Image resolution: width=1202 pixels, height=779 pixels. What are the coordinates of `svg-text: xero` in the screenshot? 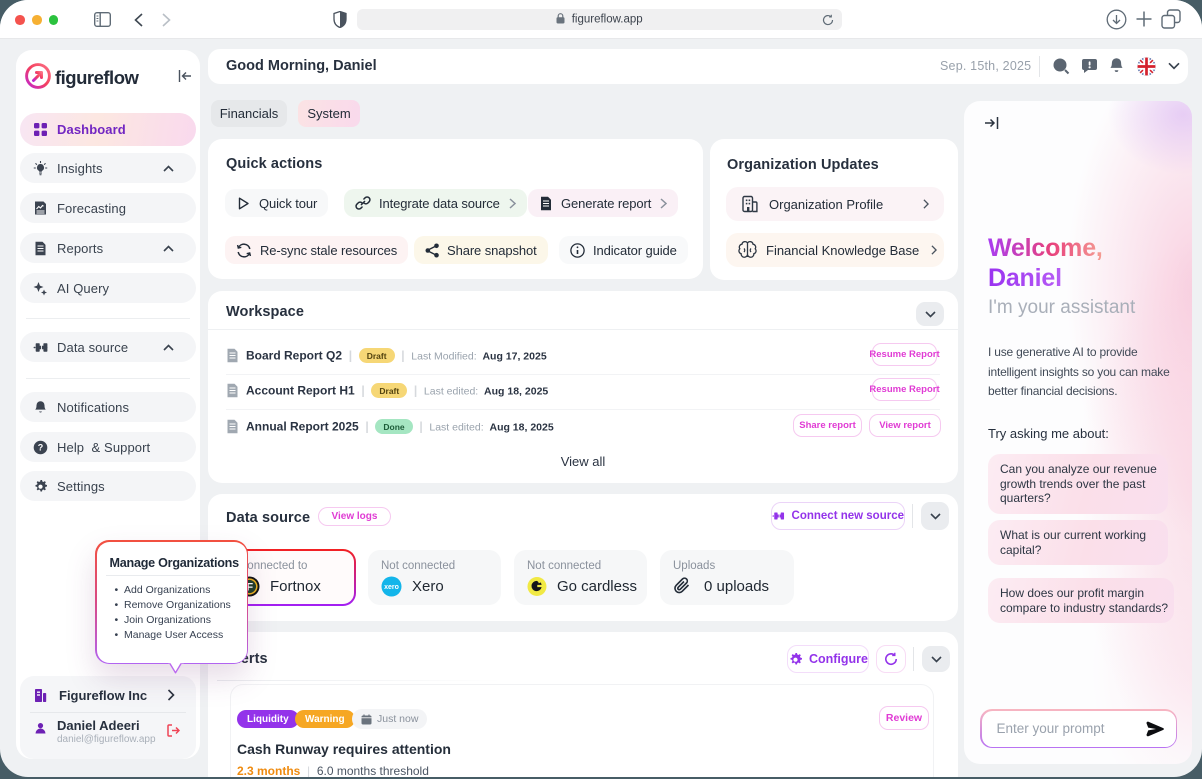 It's located at (391, 587).